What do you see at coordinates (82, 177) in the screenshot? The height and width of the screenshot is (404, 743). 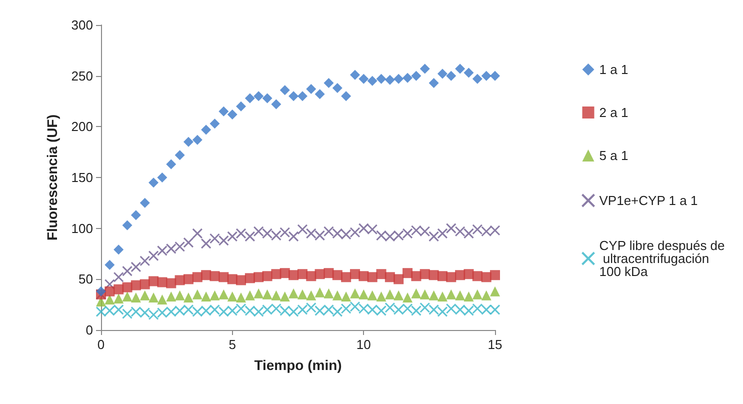 I see `y-tick-label: 150` at bounding box center [82, 177].